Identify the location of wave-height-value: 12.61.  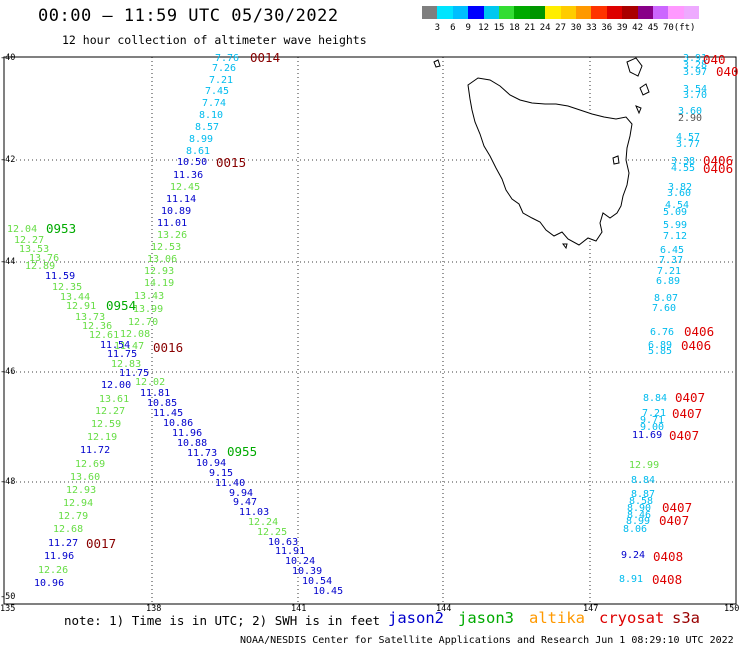
(104, 335).